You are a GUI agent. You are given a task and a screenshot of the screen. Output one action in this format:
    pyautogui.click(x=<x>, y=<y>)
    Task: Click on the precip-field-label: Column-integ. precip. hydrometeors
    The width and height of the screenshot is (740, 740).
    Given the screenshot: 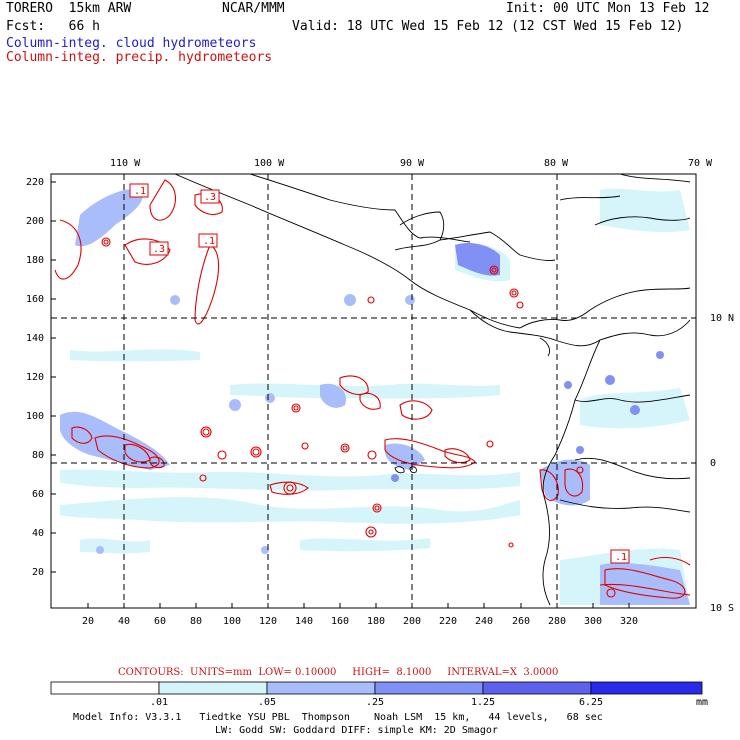 What is the action you would take?
    pyautogui.click(x=139, y=57)
    